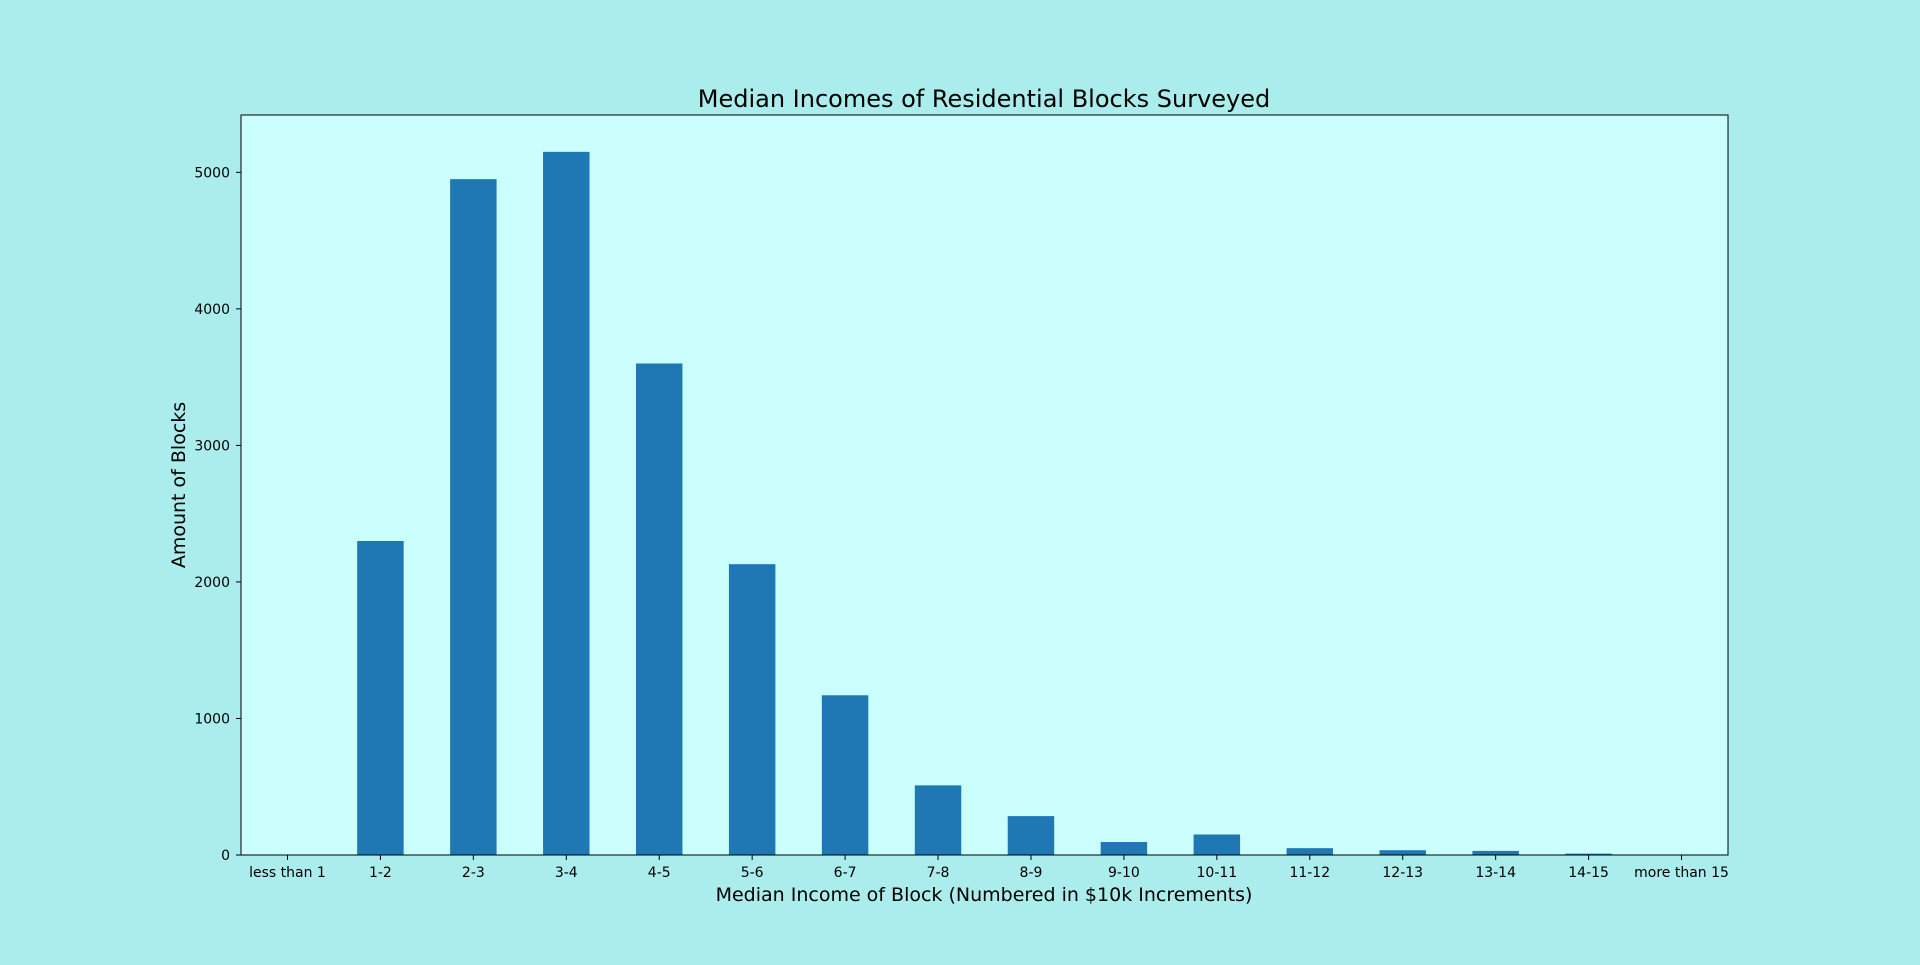  What do you see at coordinates (1031, 873) in the screenshot?
I see `x-tick-label: 8-9` at bounding box center [1031, 873].